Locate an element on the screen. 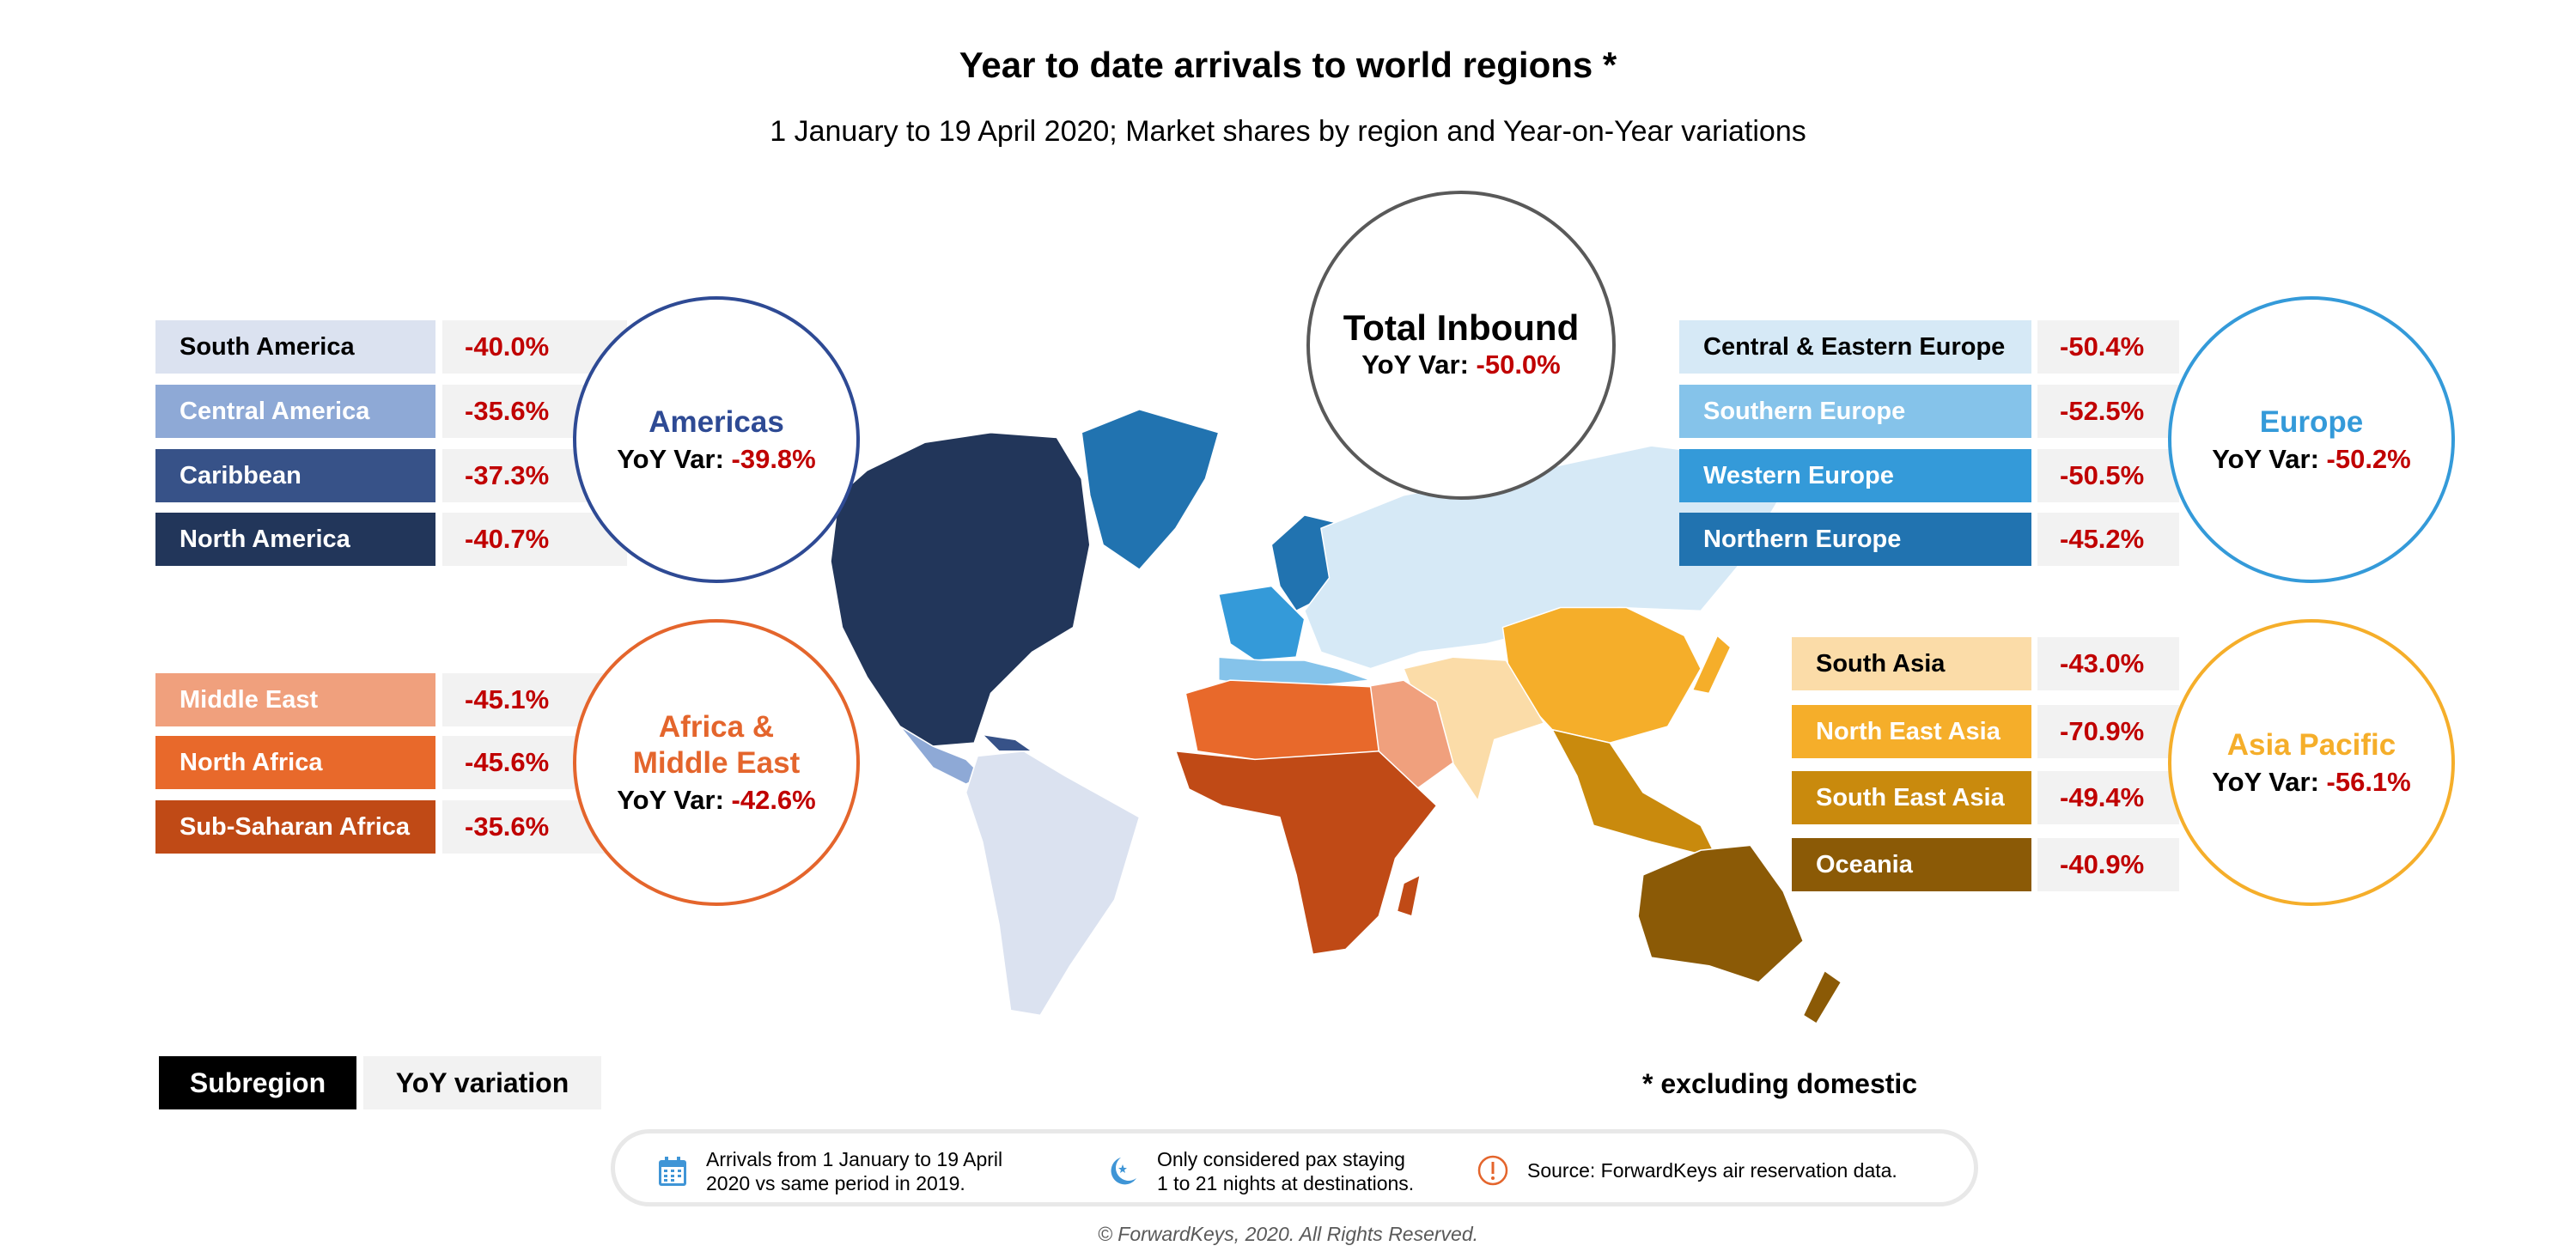  subregion-label: Southern Europe is located at coordinates (1855, 411).